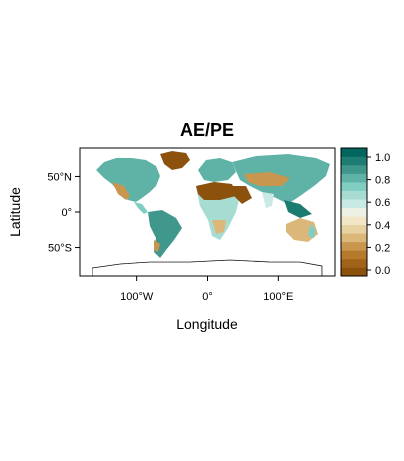 This screenshot has height=461, width=404. I want to click on colorbar-frame, so click(354, 212).